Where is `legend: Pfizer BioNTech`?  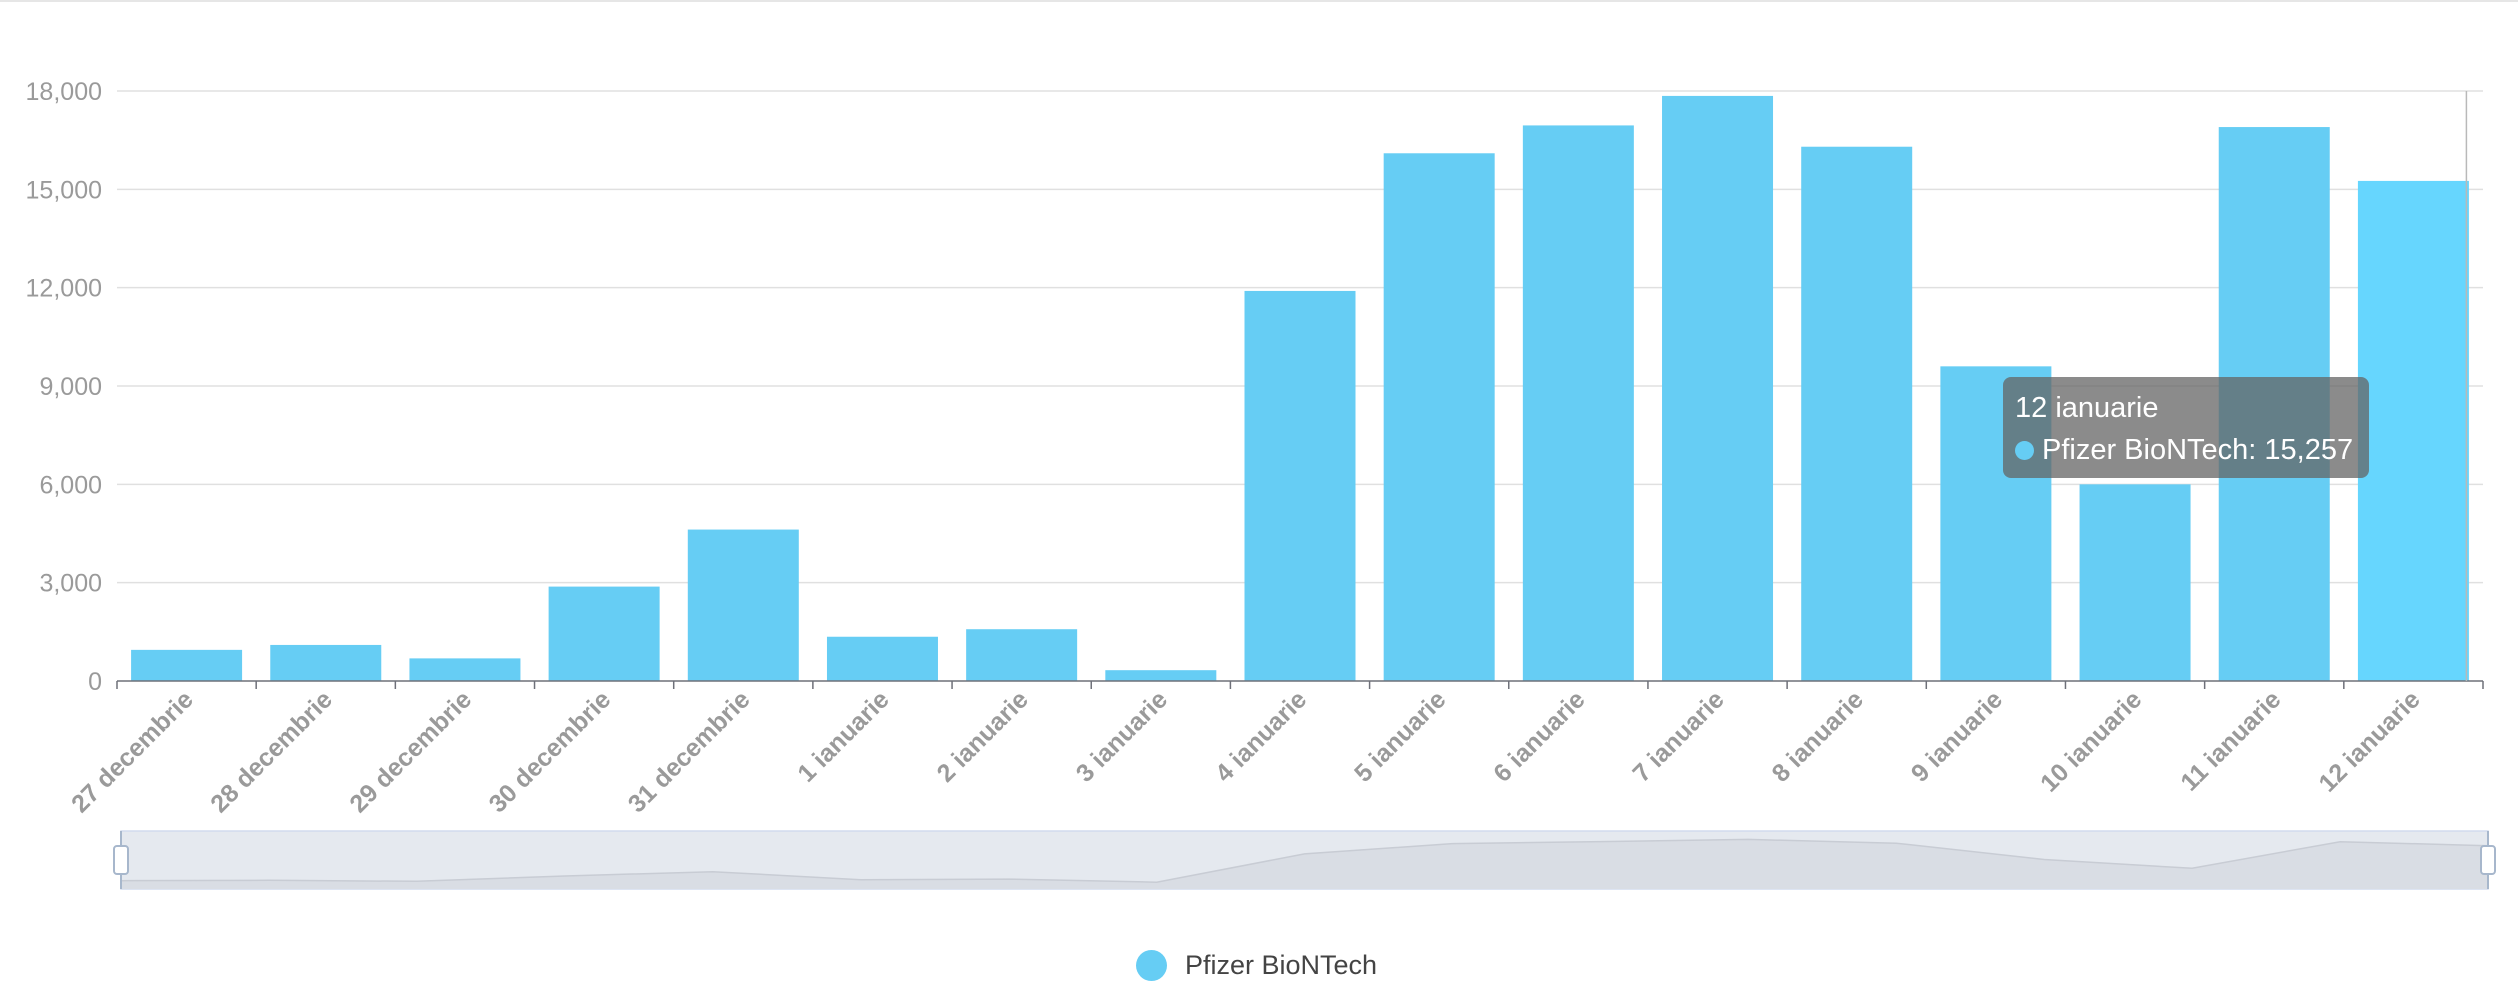 legend: Pfizer BioNTech is located at coordinates (1256, 965).